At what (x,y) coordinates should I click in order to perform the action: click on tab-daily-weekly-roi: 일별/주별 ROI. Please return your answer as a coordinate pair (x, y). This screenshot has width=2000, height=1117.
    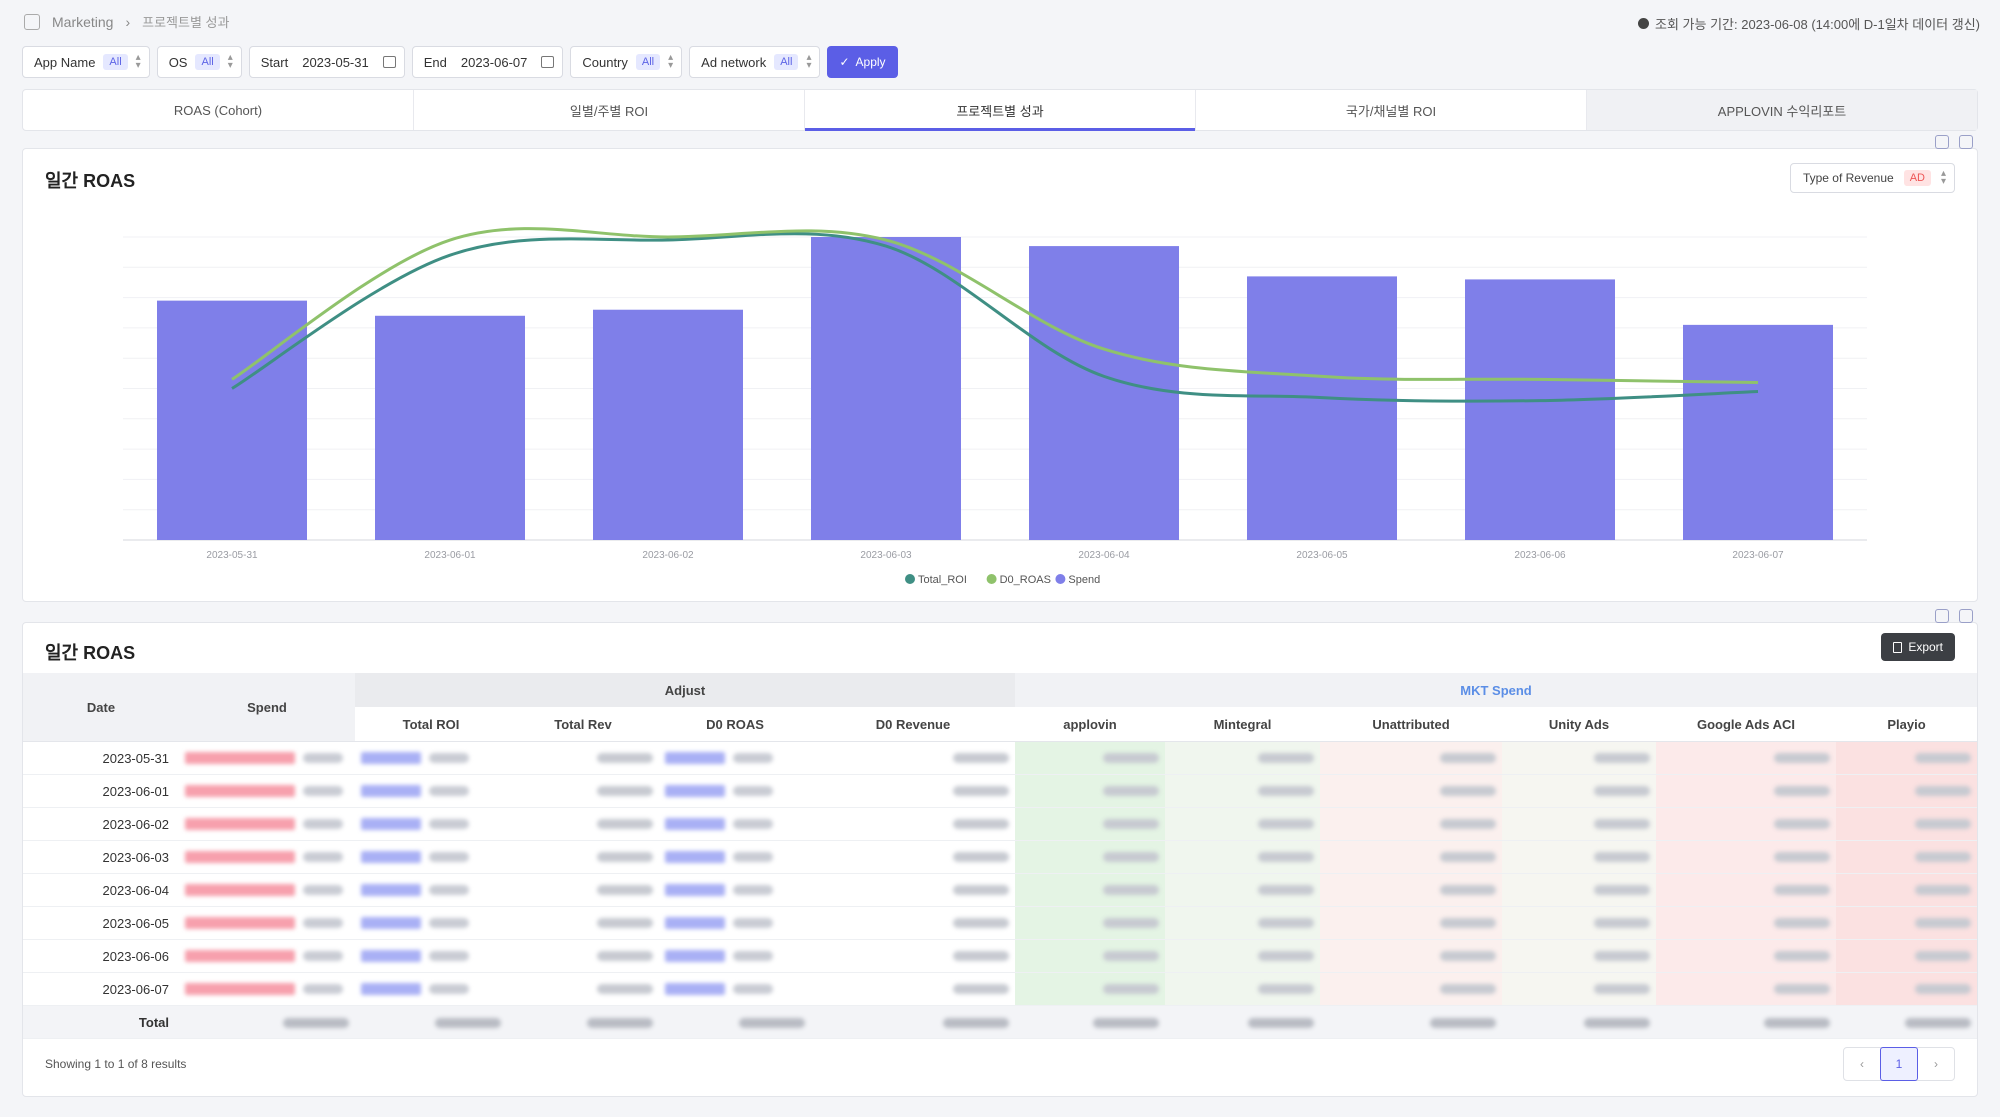
    Looking at the image, I should click on (609, 110).